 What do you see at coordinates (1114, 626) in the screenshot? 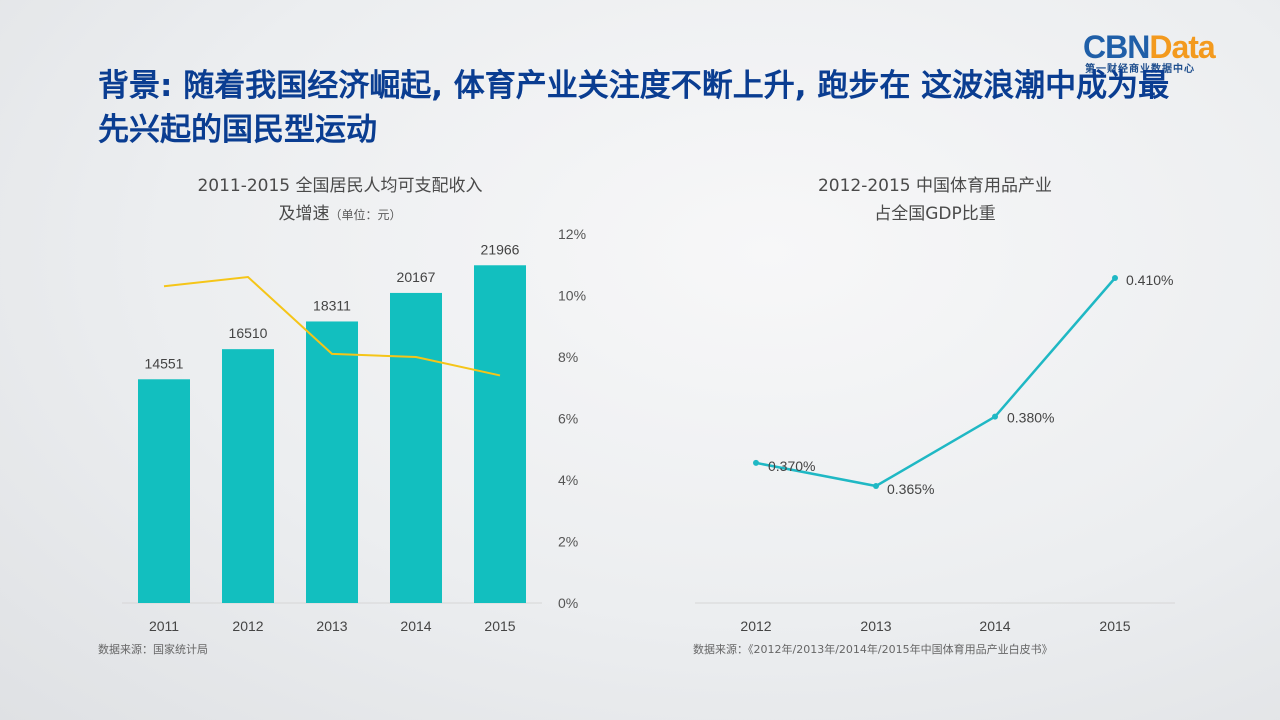
I see `right-x-tick-2015: 2015` at bounding box center [1114, 626].